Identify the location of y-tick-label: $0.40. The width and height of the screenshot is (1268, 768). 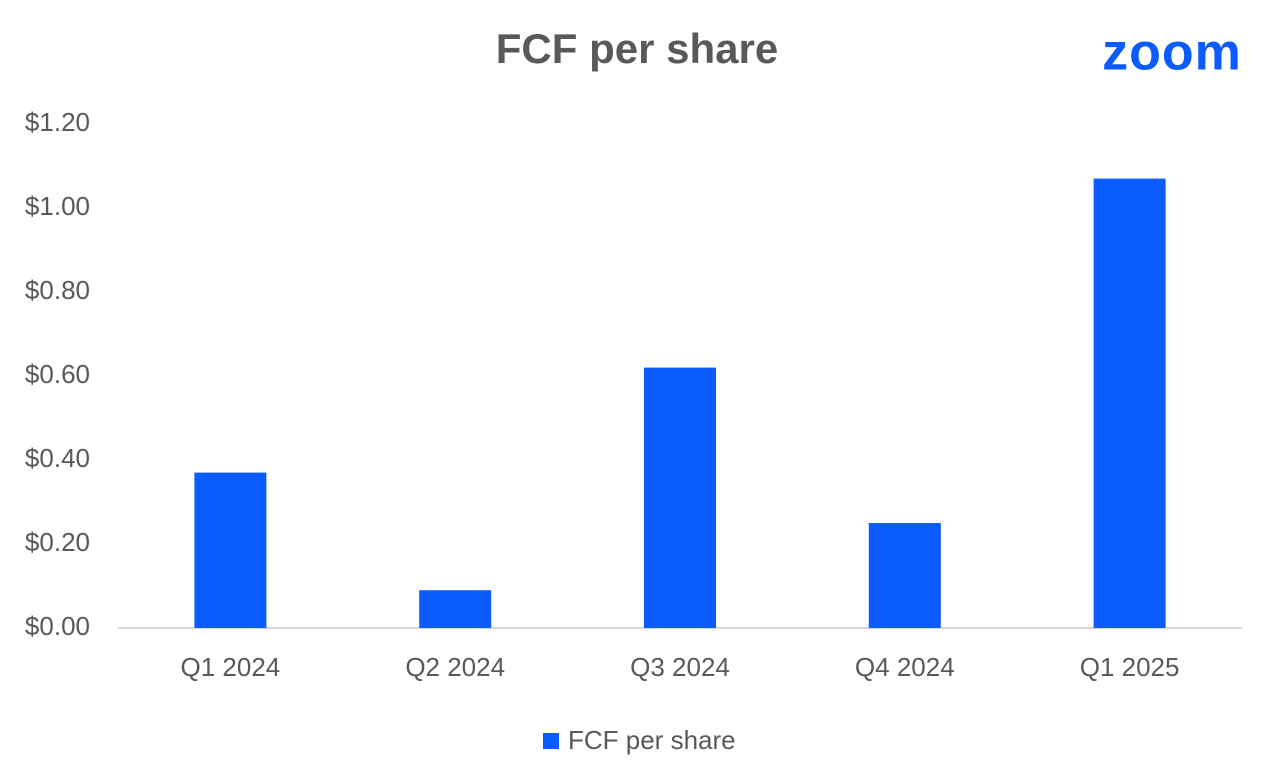
(57, 458).